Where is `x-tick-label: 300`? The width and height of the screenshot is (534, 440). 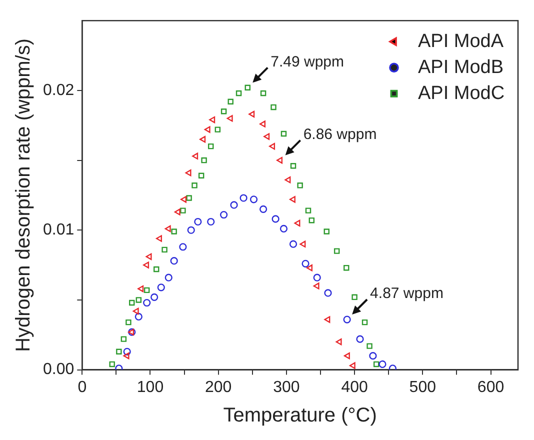 x-tick-label: 300 is located at coordinates (286, 387).